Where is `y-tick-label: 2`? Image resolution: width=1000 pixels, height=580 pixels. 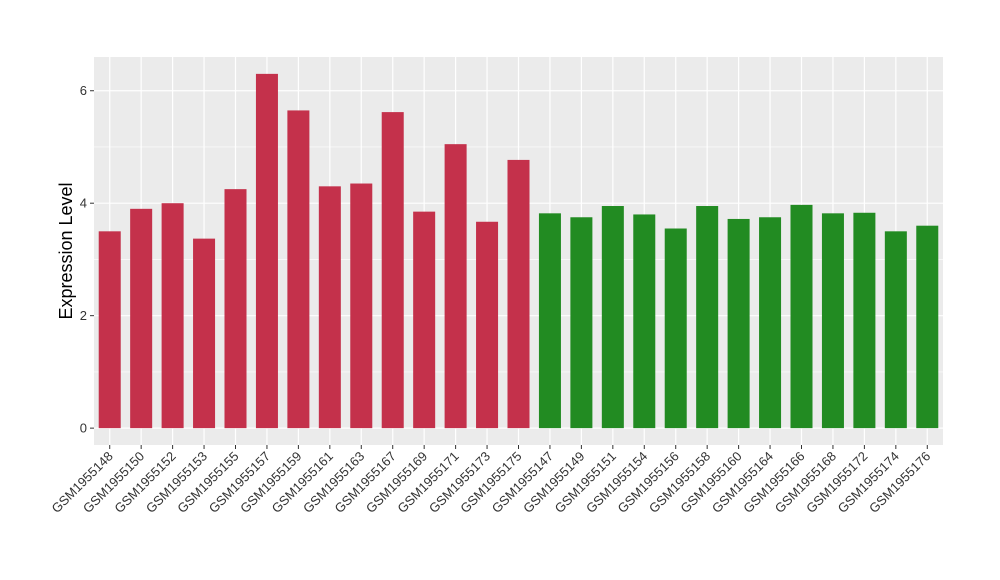
y-tick-label: 2 is located at coordinates (83, 315).